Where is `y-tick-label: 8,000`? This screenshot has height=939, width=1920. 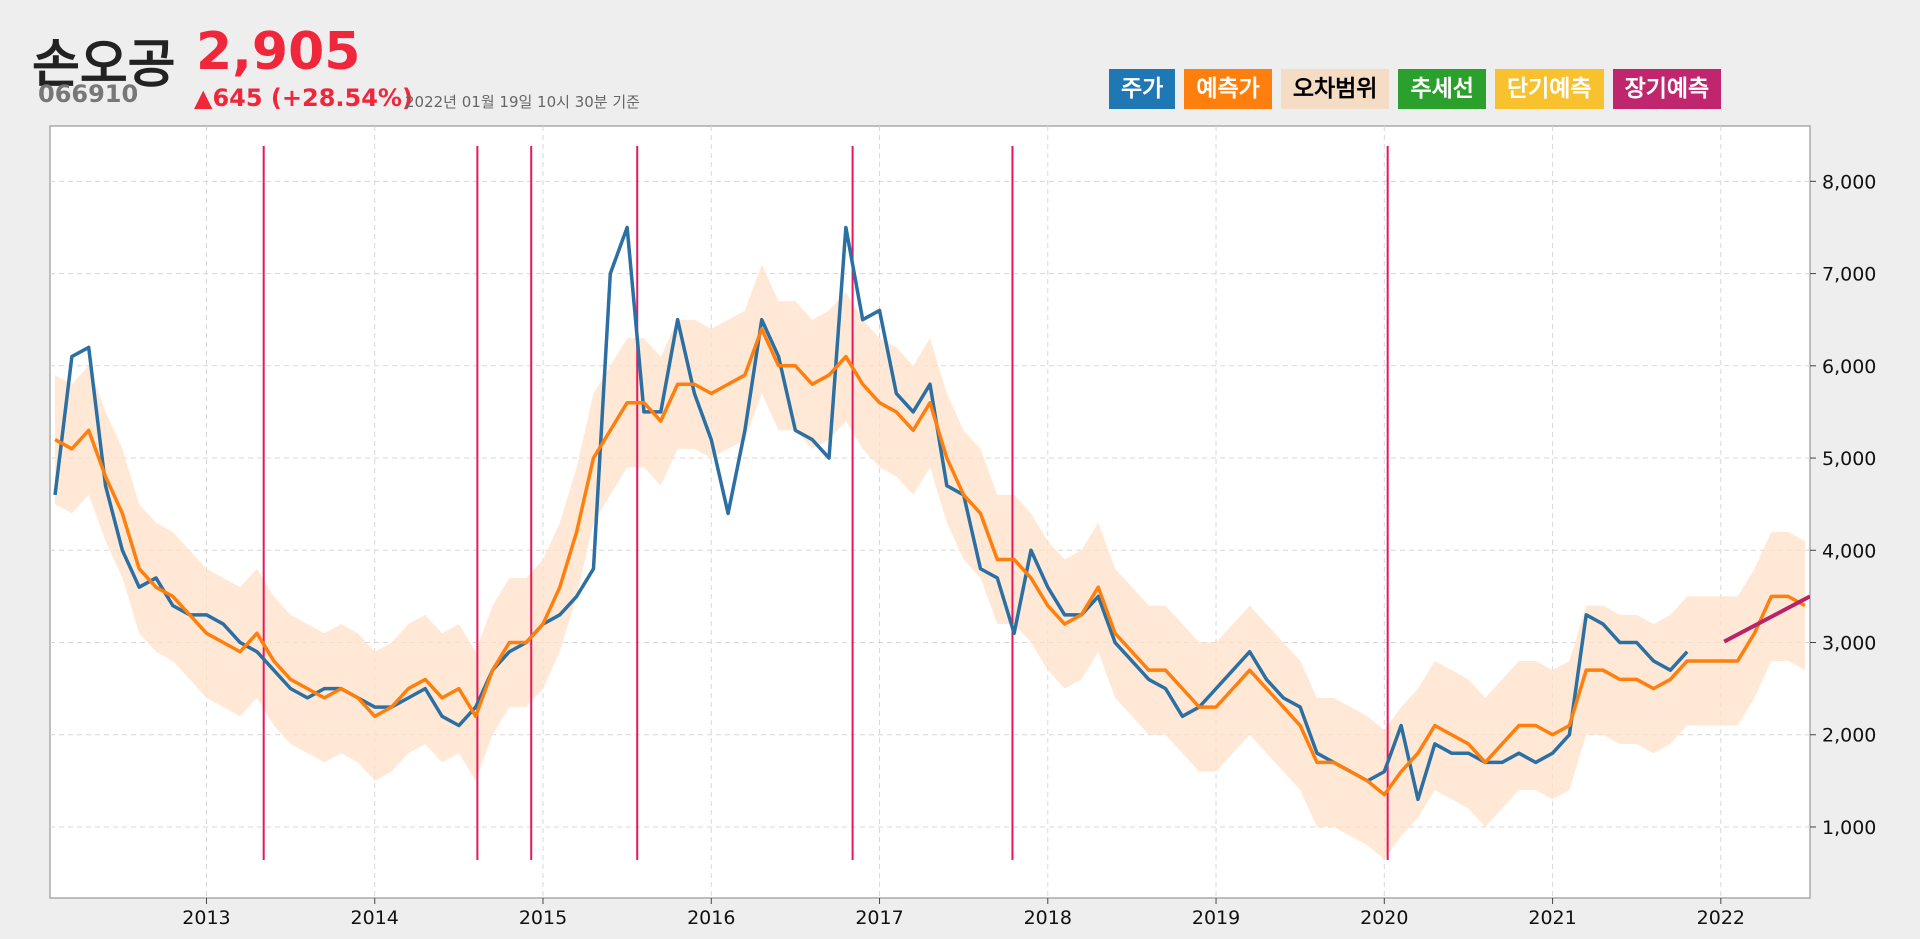 y-tick-label: 8,000 is located at coordinates (1849, 182).